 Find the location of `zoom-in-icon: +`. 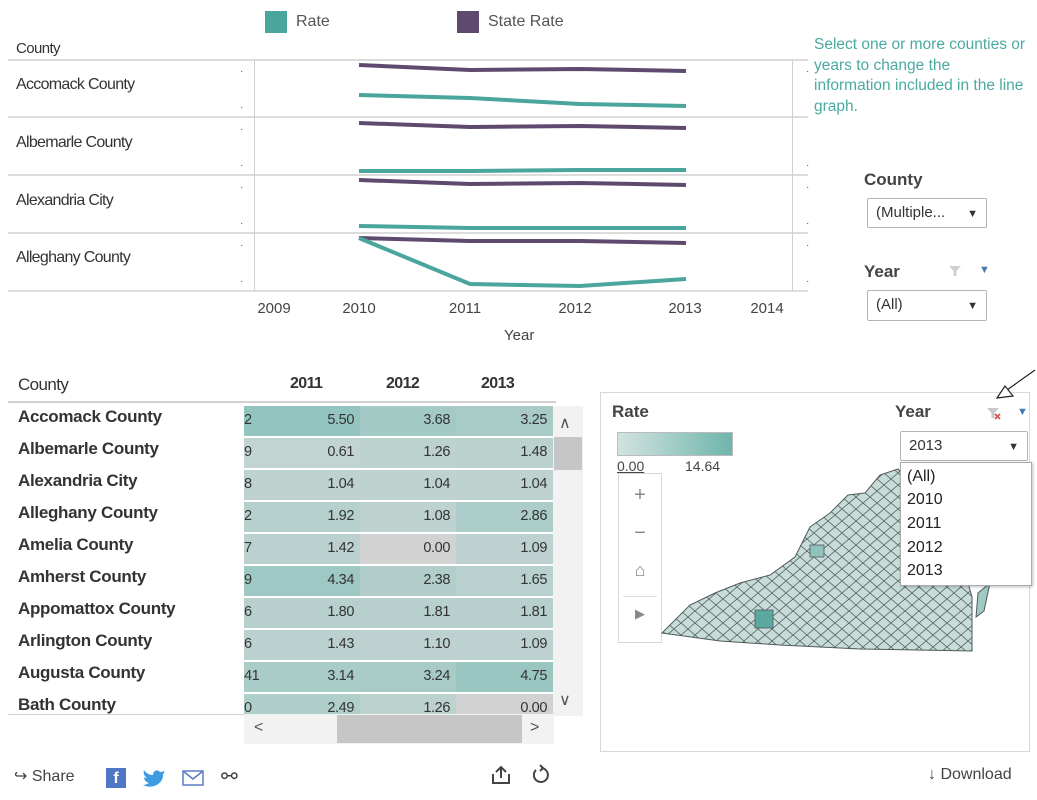

zoom-in-icon: + is located at coordinates (640, 495).